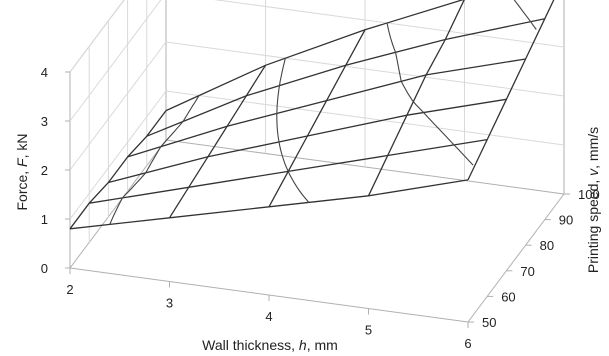  What do you see at coordinates (270, 345) in the screenshot?
I see `x-axis-title: Wall thickness, h, mm` at bounding box center [270, 345].